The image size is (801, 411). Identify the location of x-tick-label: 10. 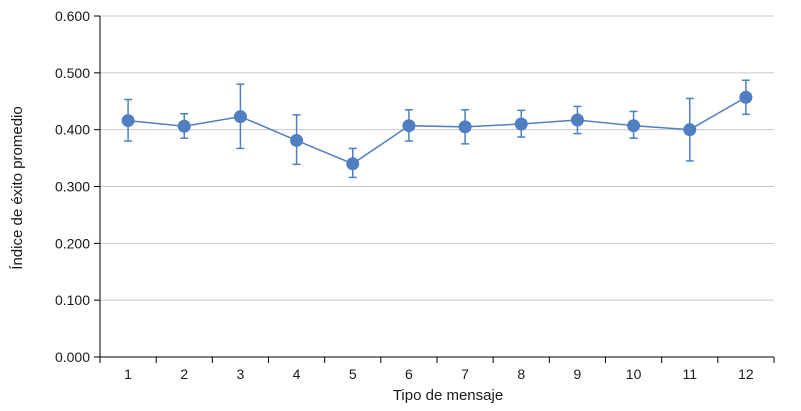
(634, 374).